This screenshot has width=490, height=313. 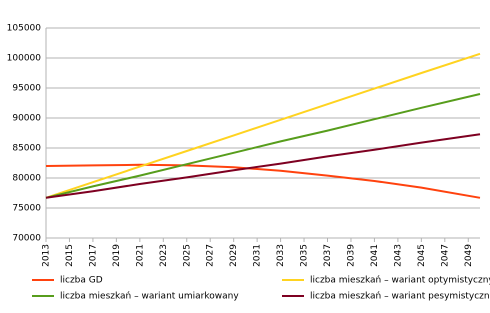 What do you see at coordinates (140, 255) in the screenshot?
I see `x-tick-label: 2021` at bounding box center [140, 255].